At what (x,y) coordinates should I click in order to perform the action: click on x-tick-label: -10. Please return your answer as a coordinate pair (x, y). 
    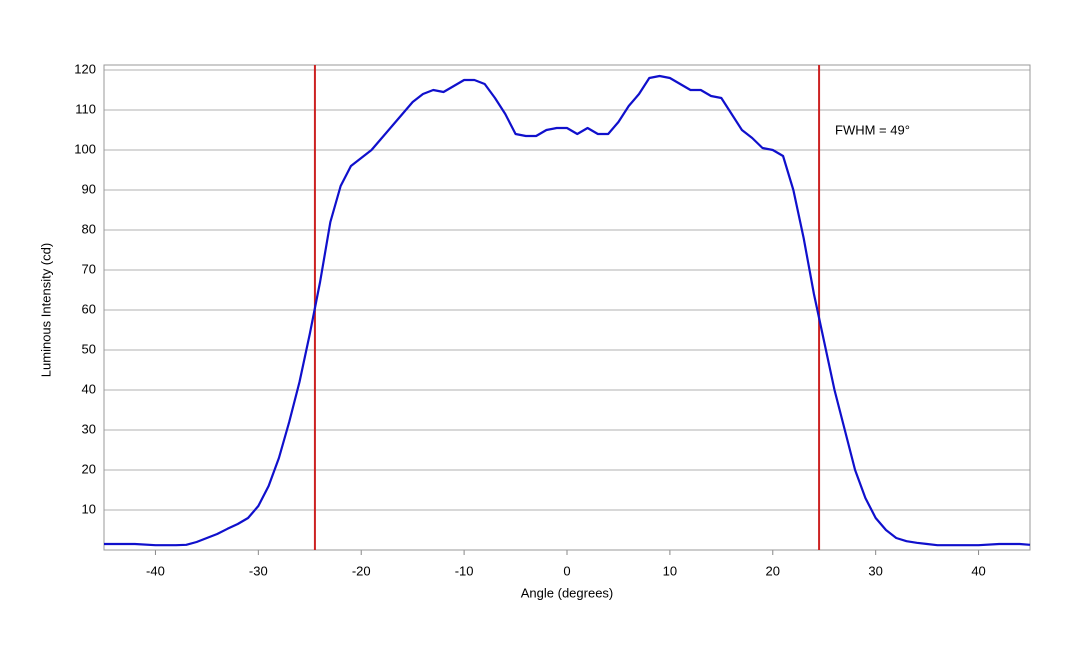
    Looking at the image, I should click on (464, 570).